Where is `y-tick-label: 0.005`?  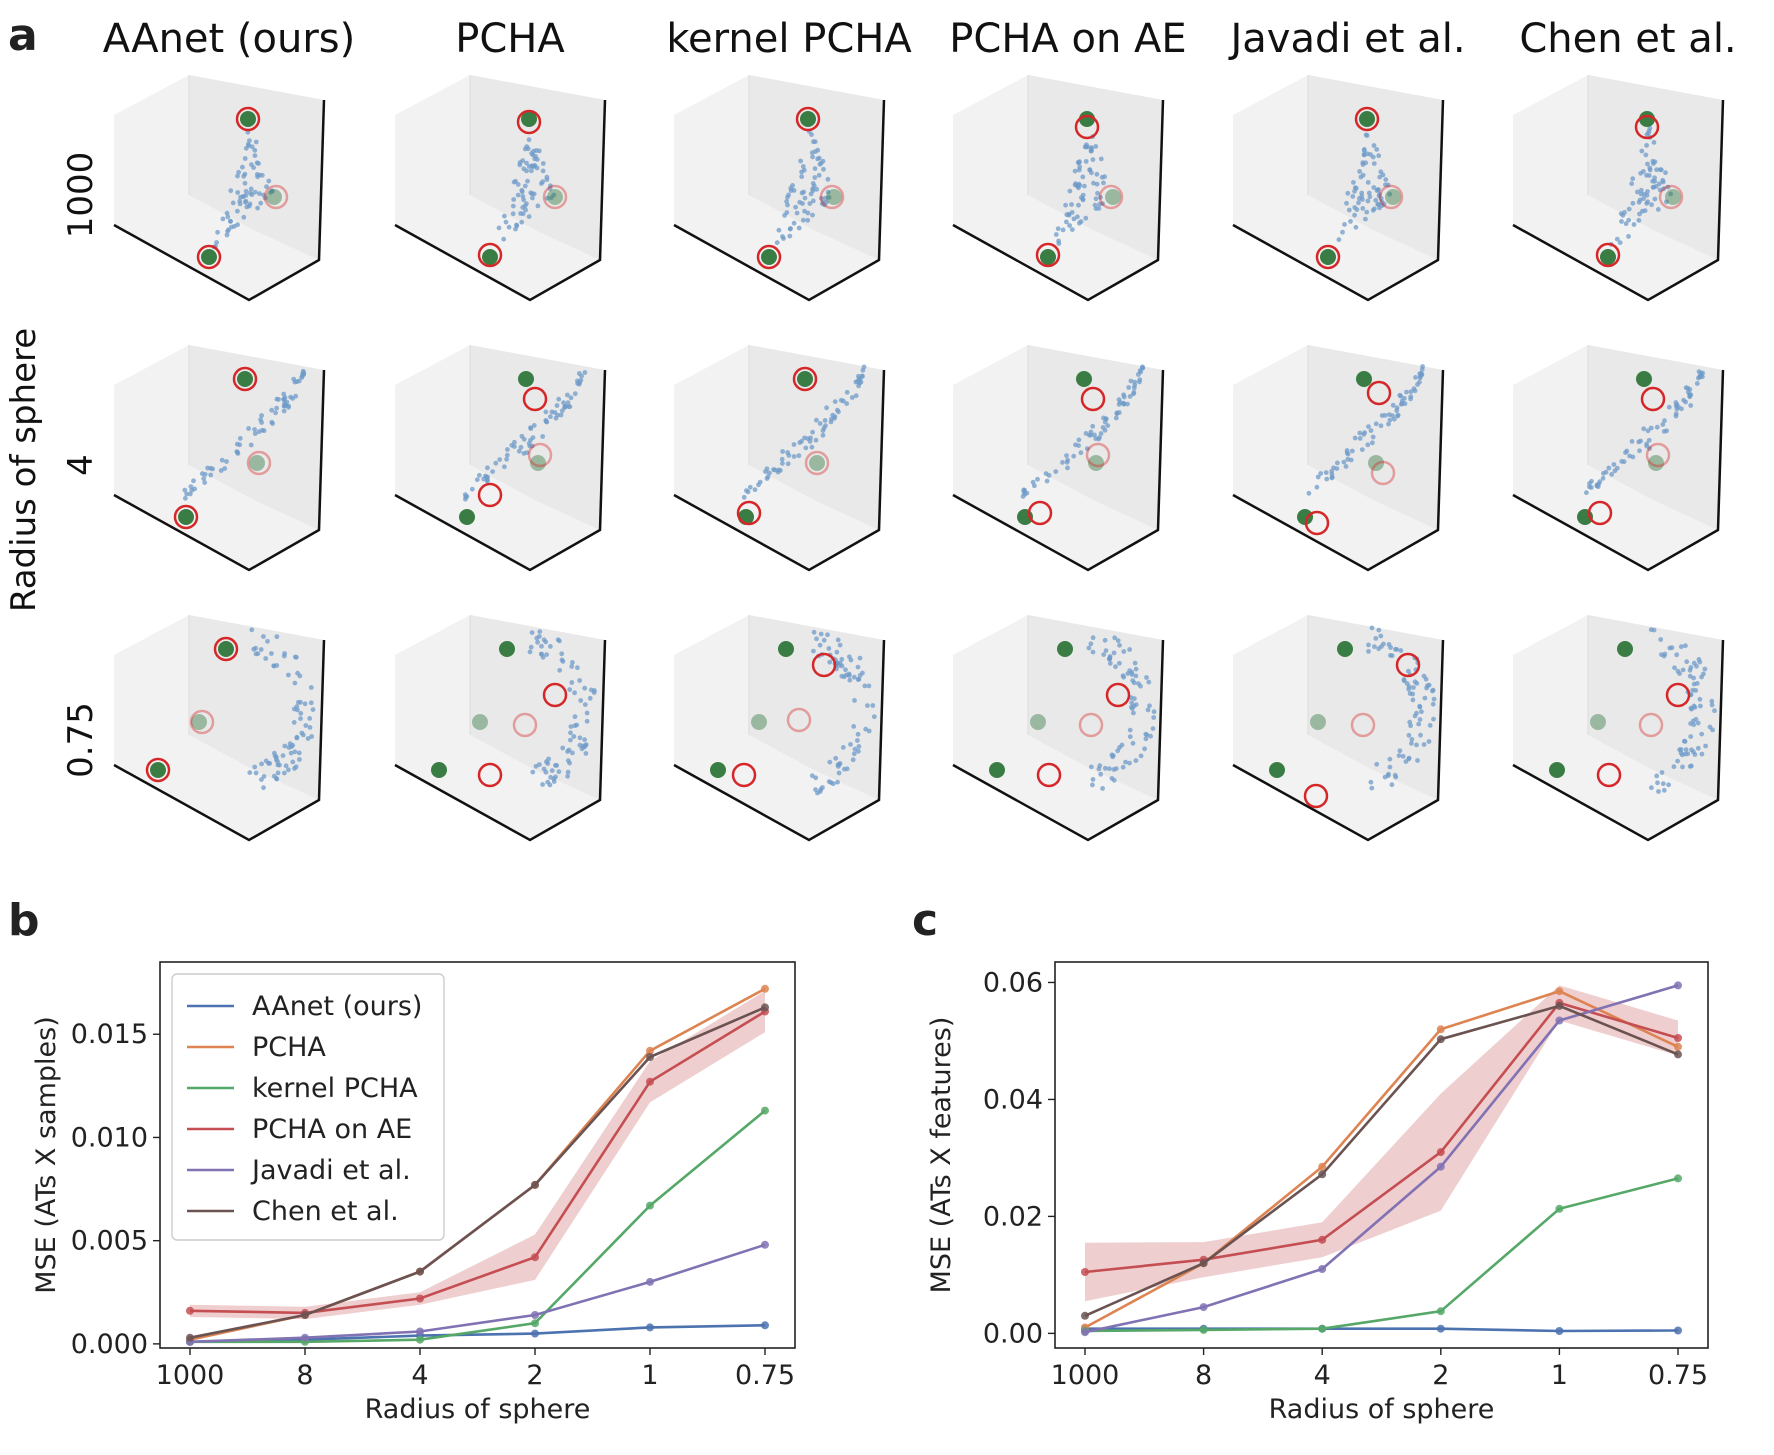
y-tick-label: 0.005 is located at coordinates (109, 1241).